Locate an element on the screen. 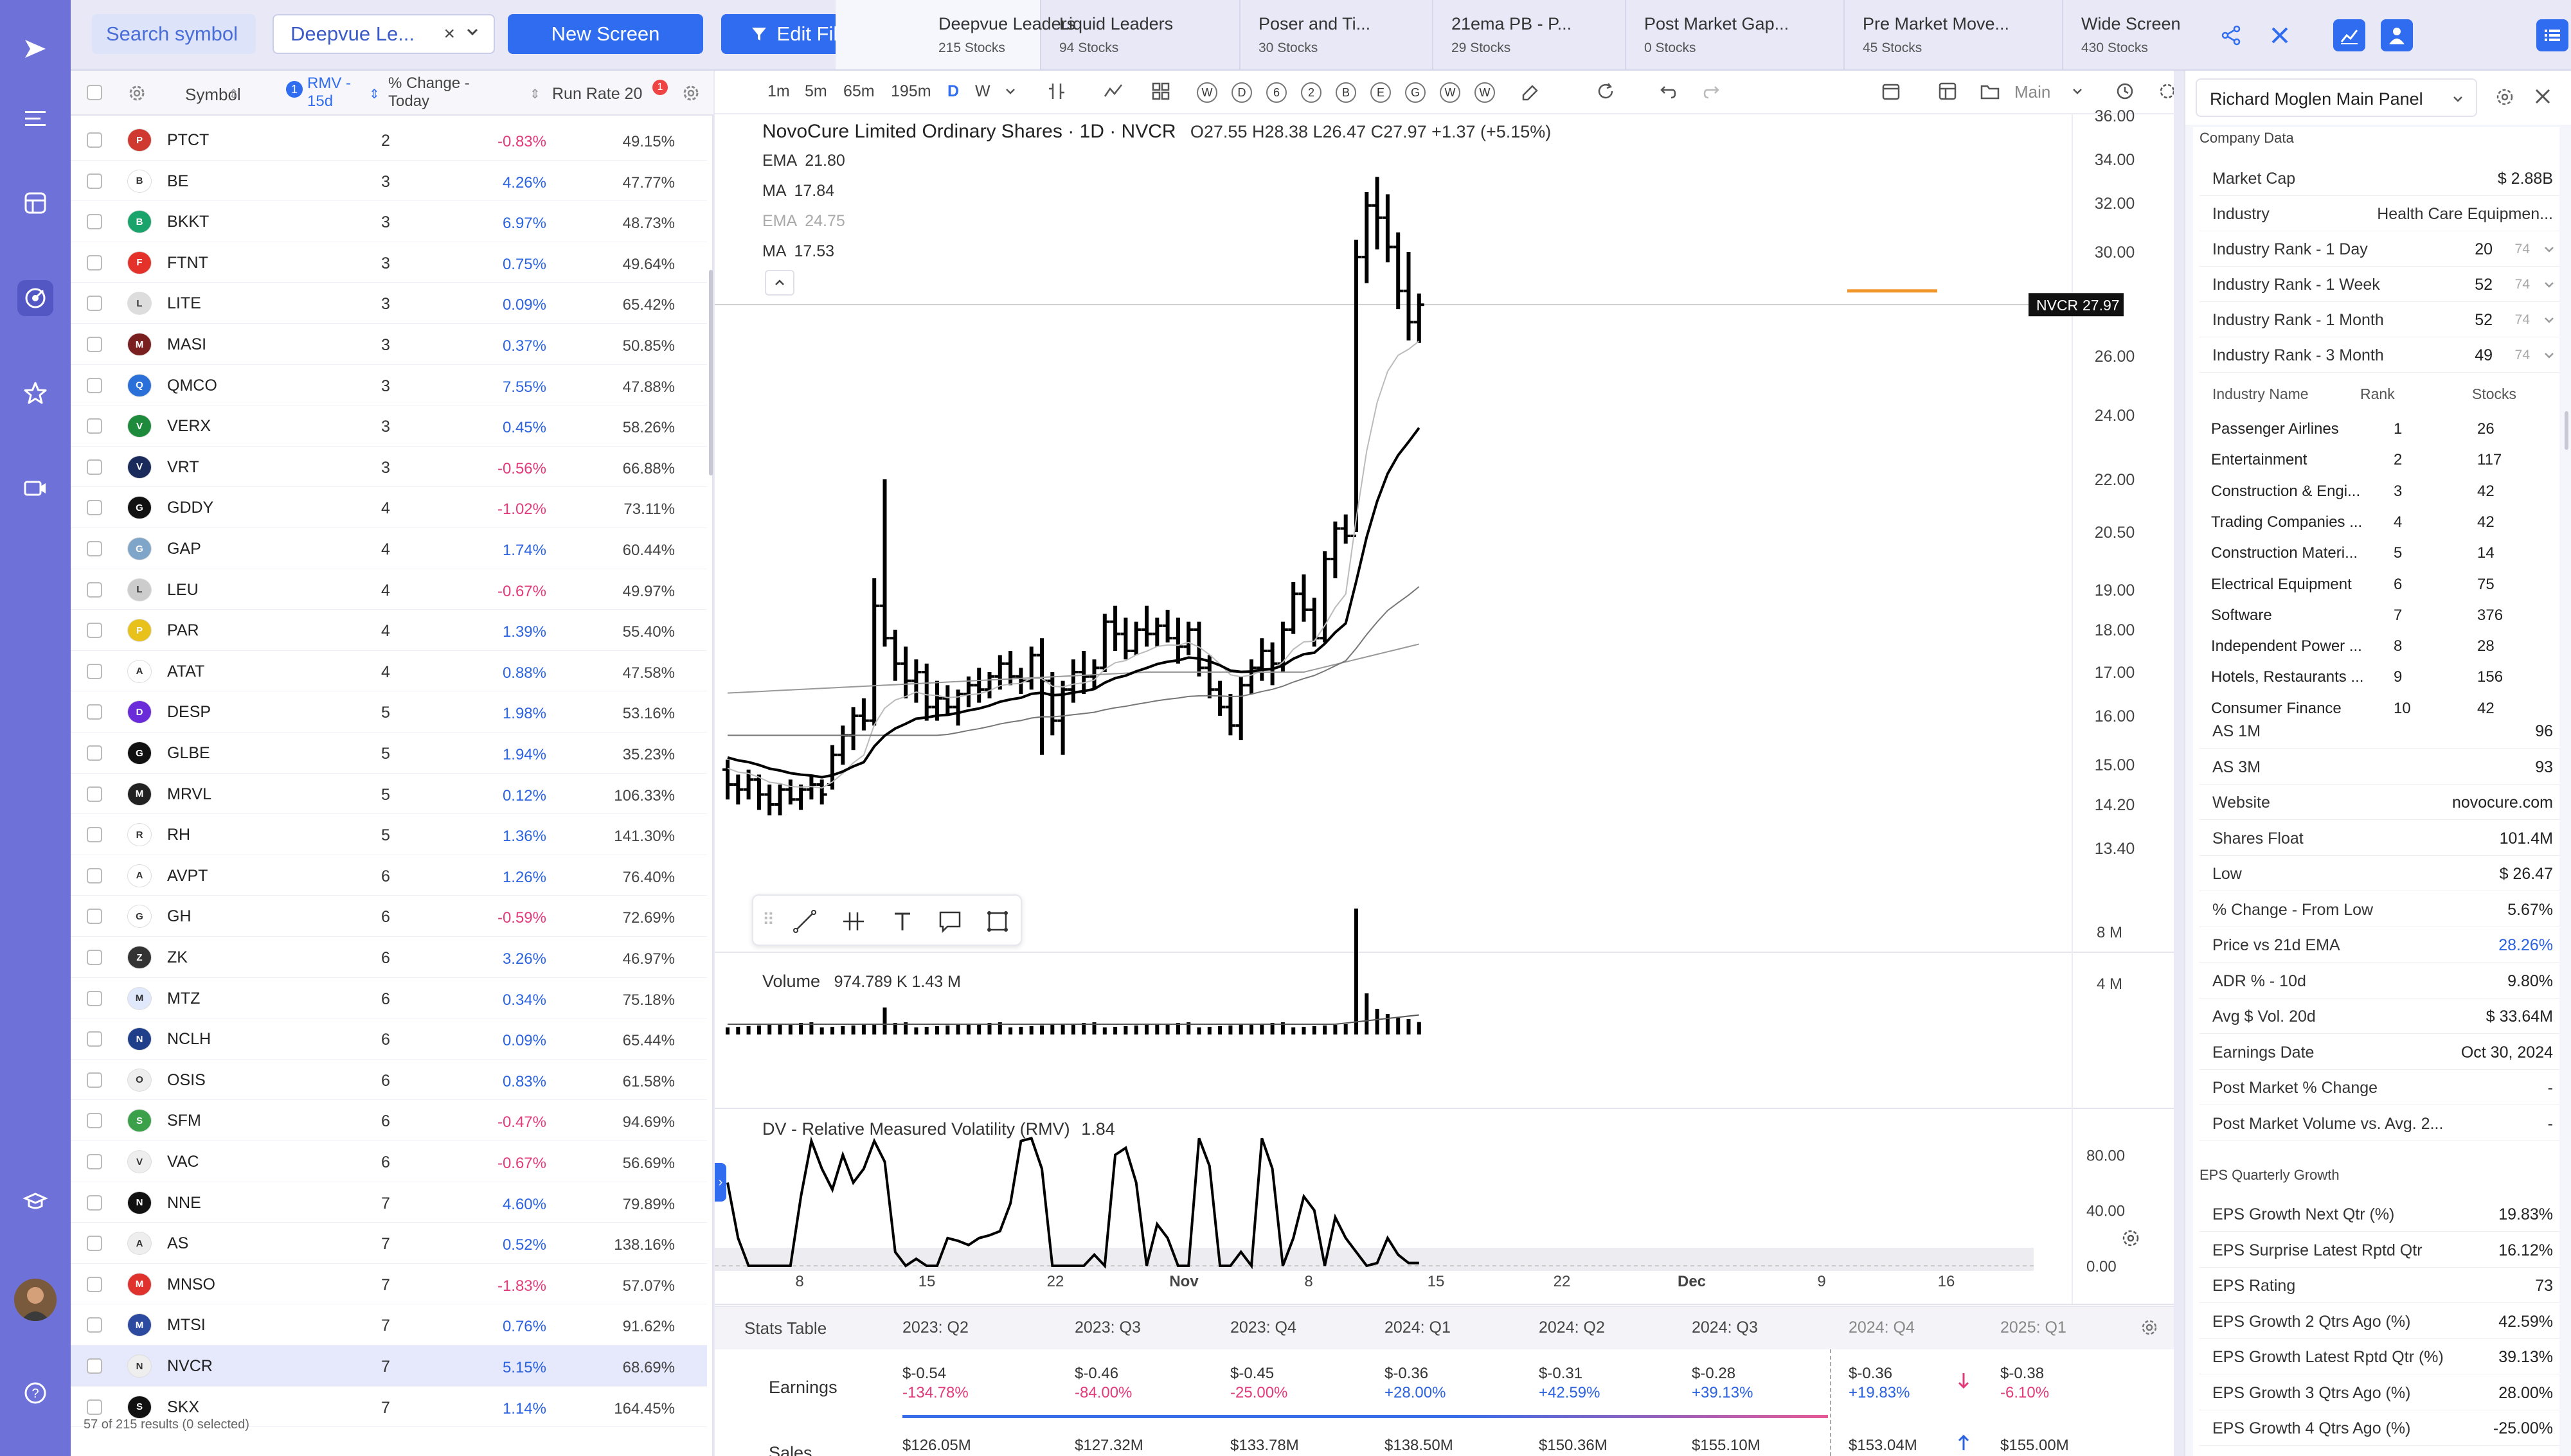  industry-row: Passenger Airlines 1 26 is located at coordinates (2367, 429).